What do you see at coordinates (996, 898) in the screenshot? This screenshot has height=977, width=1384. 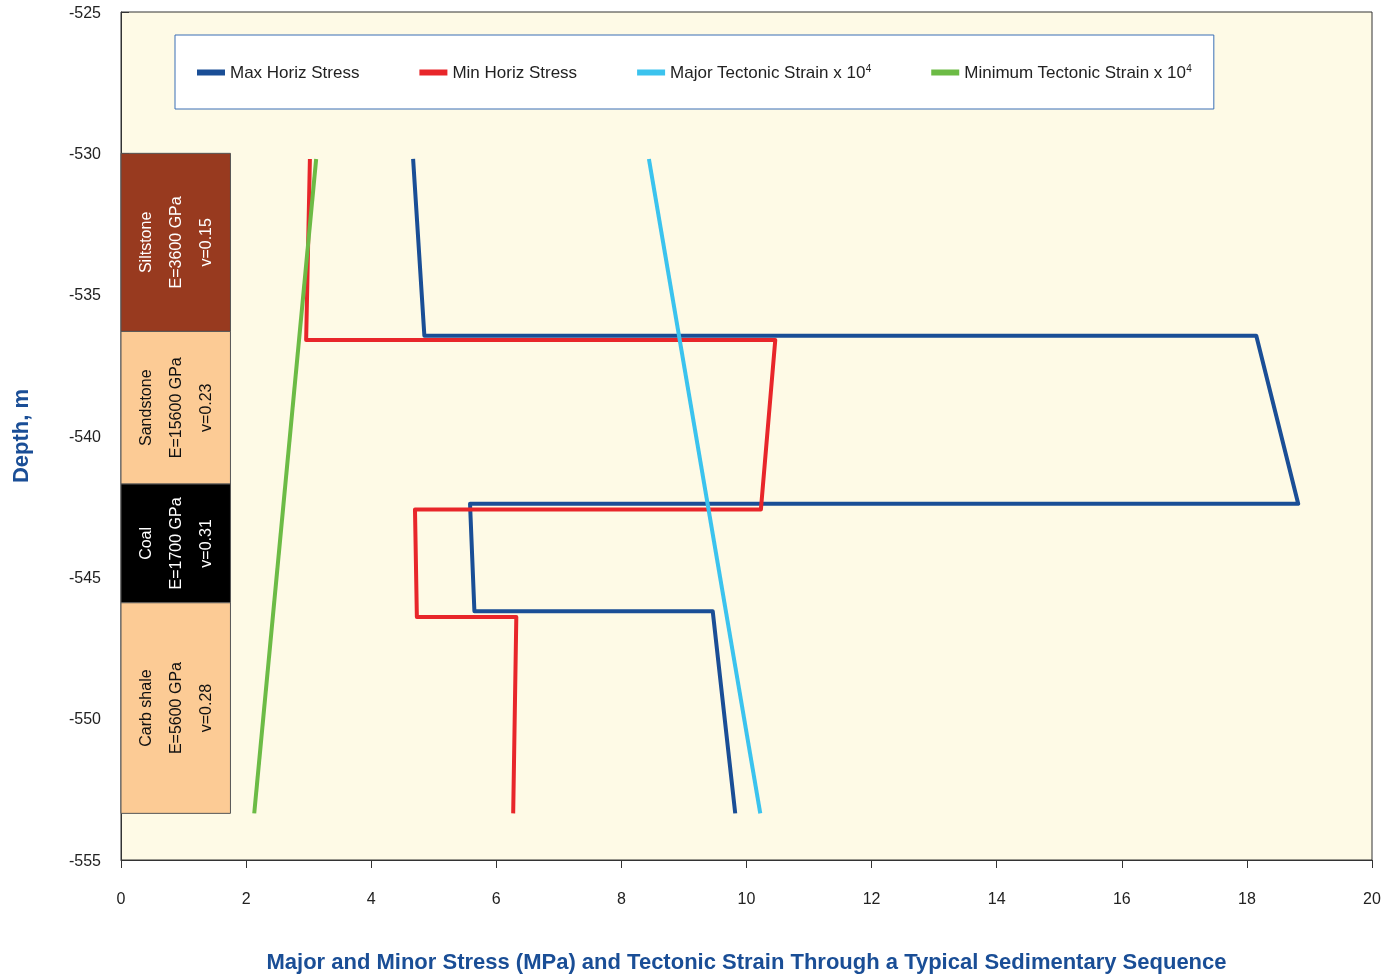 I see `x-tick-label: 14` at bounding box center [996, 898].